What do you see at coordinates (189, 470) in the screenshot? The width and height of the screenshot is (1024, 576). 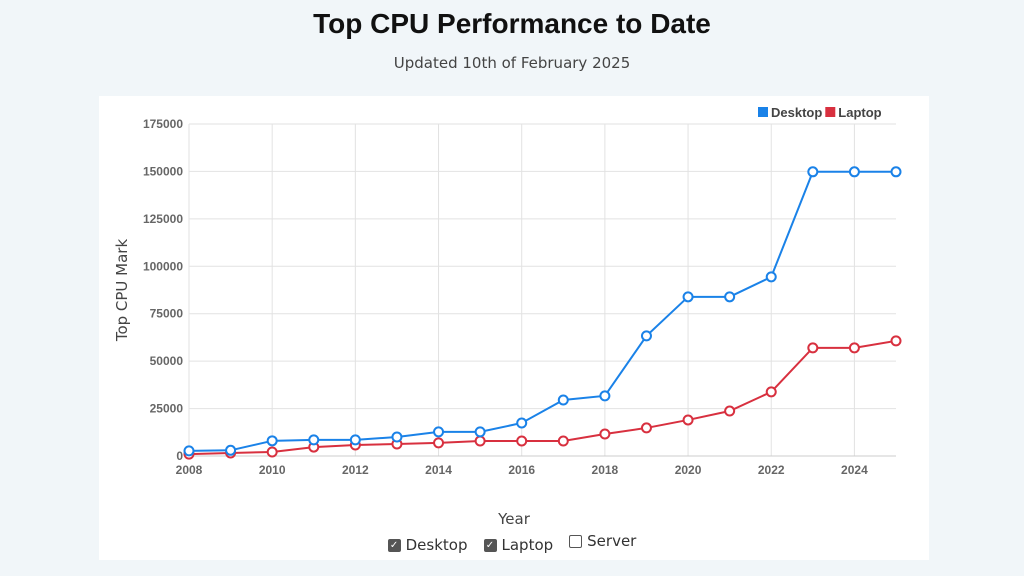 I see `x-tick-label: 2008` at bounding box center [189, 470].